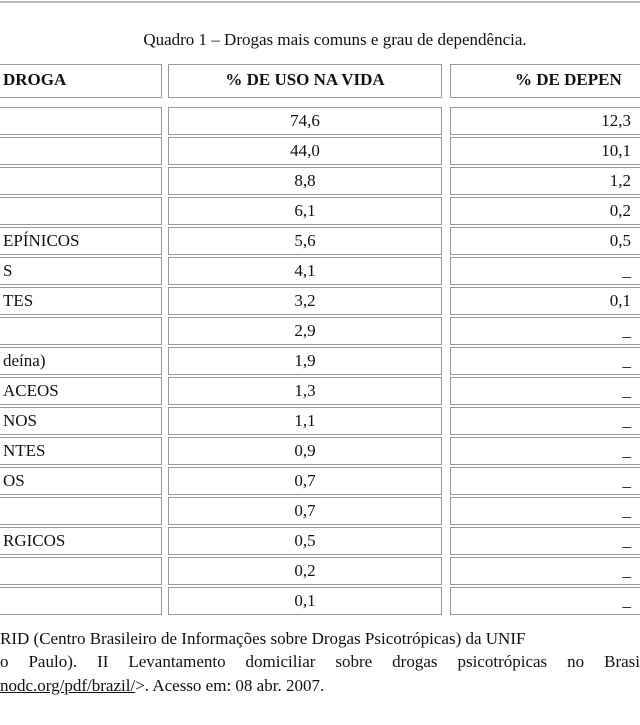 Image resolution: width=640 pixels, height=725 pixels. Describe the element at coordinates (230, 685) in the screenshot. I see `footnote-text: >. Acesso em: 08 abr. 2007.` at that location.